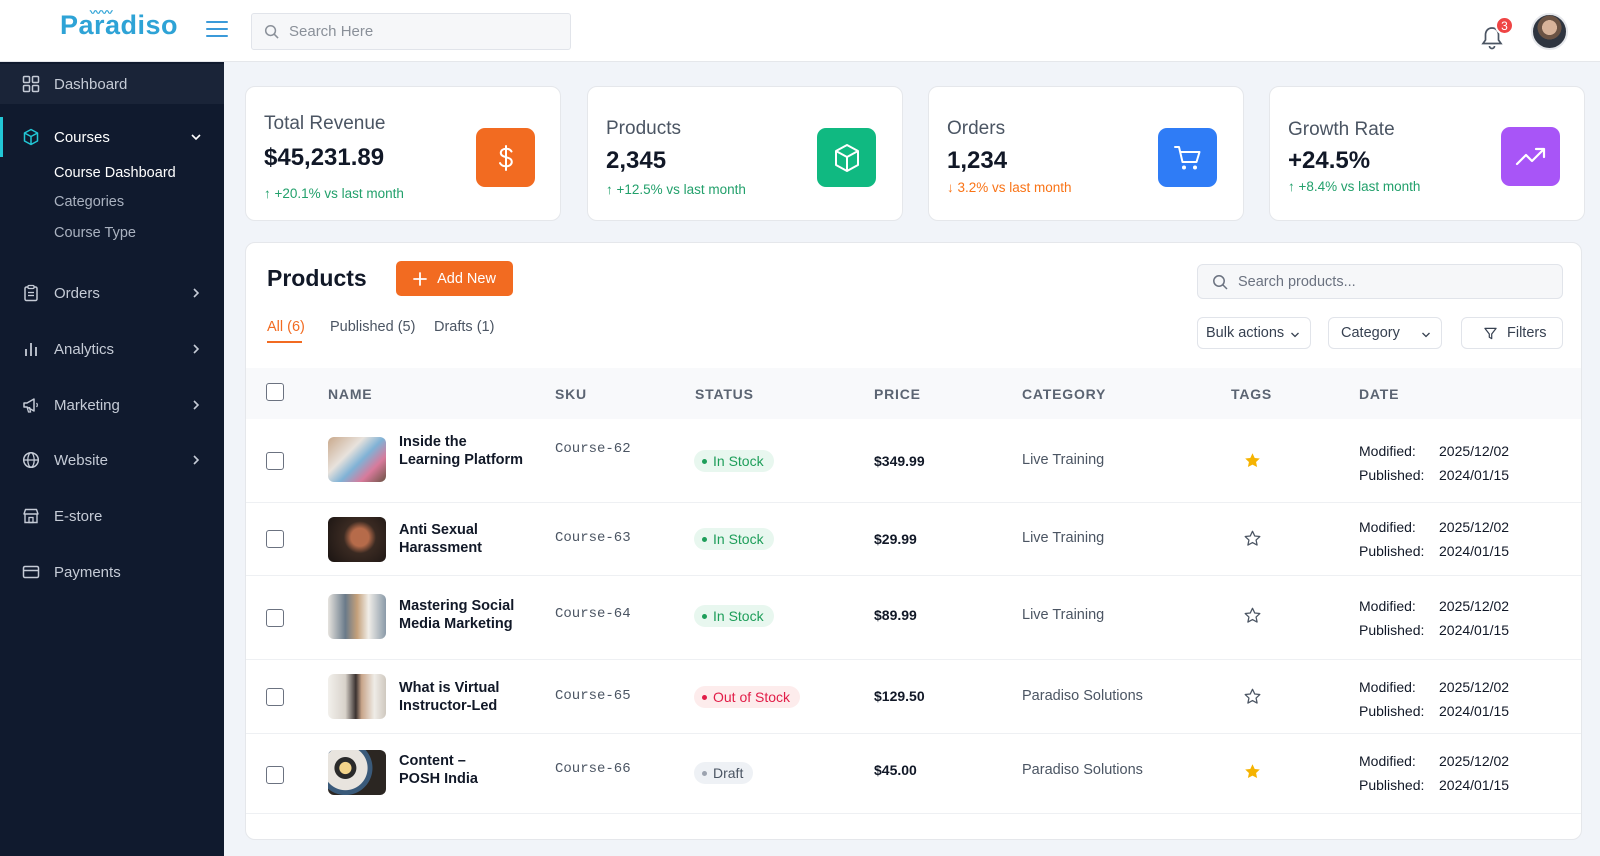  I want to click on sidebar-item-label: E-store, so click(78, 516).